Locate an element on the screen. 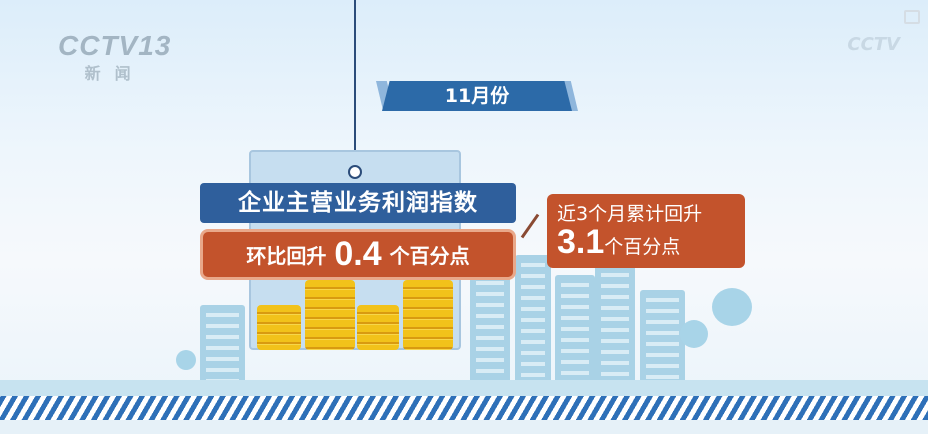 This screenshot has width=928, height=434. cctv-watermark: CCTV is located at coordinates (873, 44).